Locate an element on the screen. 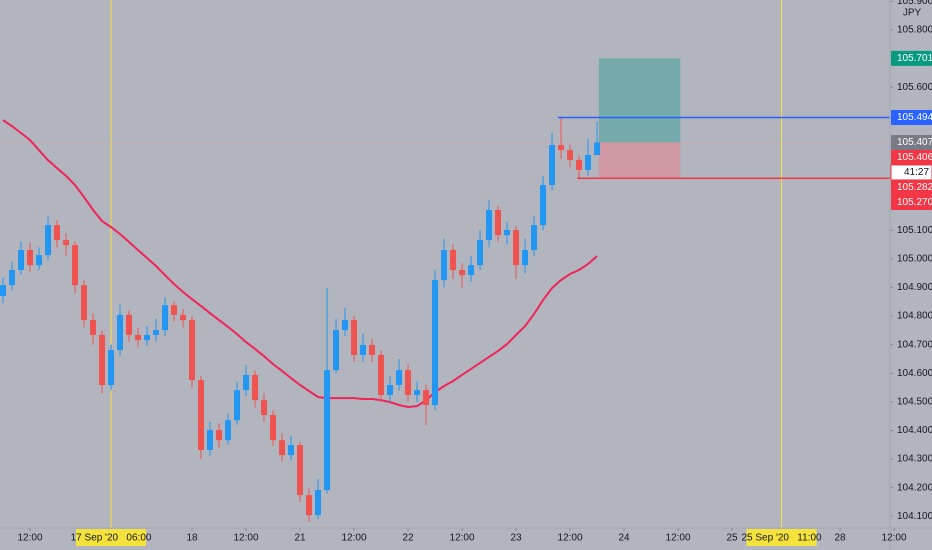  x-tick-label: 21 is located at coordinates (300, 538).